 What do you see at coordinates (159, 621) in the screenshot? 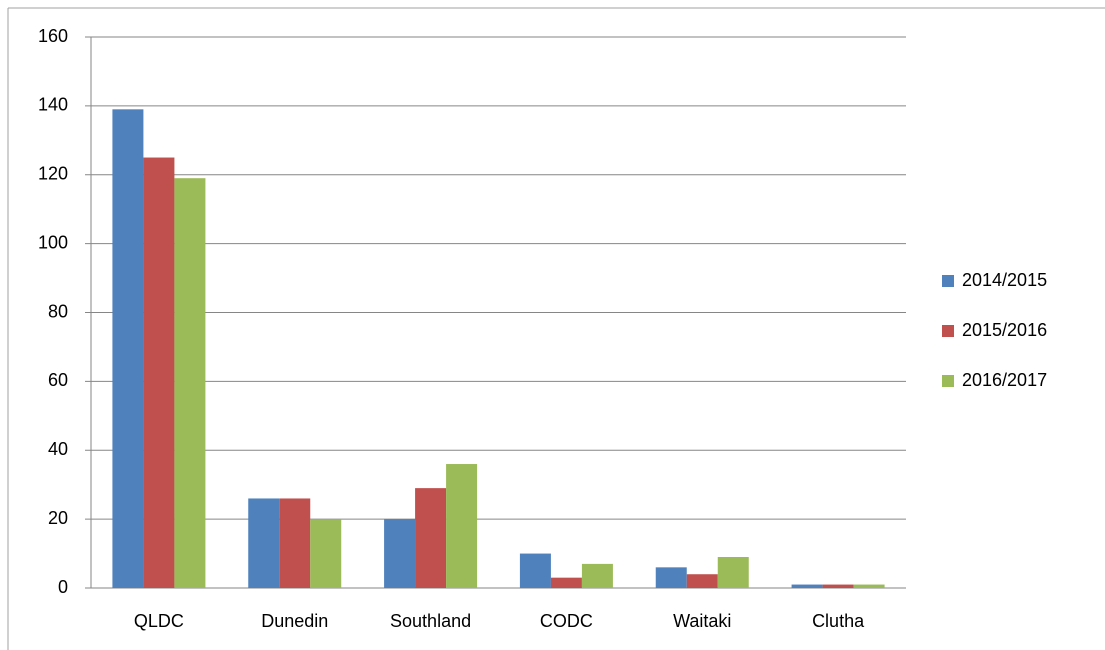
I see `x-tick-label: QLDC` at bounding box center [159, 621].